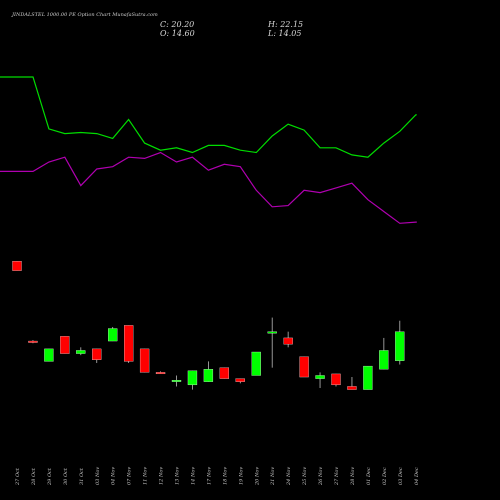 The height and width of the screenshot is (500, 500). What do you see at coordinates (320, 380) in the screenshot?
I see `candle-26-nov` at bounding box center [320, 380].